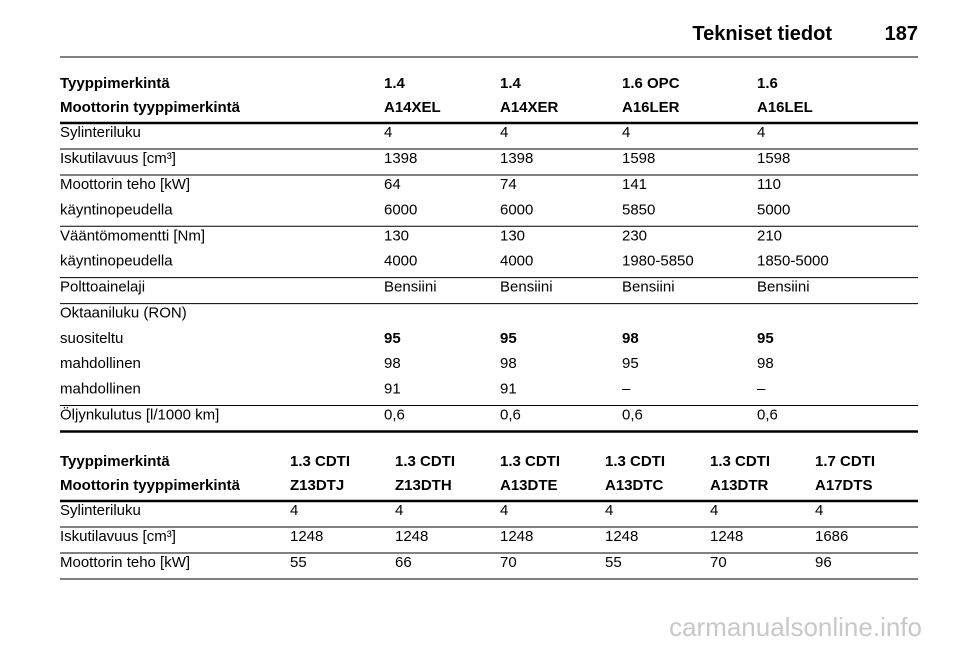  Describe the element at coordinates (634, 184) in the screenshot. I see `cell: 141` at that location.